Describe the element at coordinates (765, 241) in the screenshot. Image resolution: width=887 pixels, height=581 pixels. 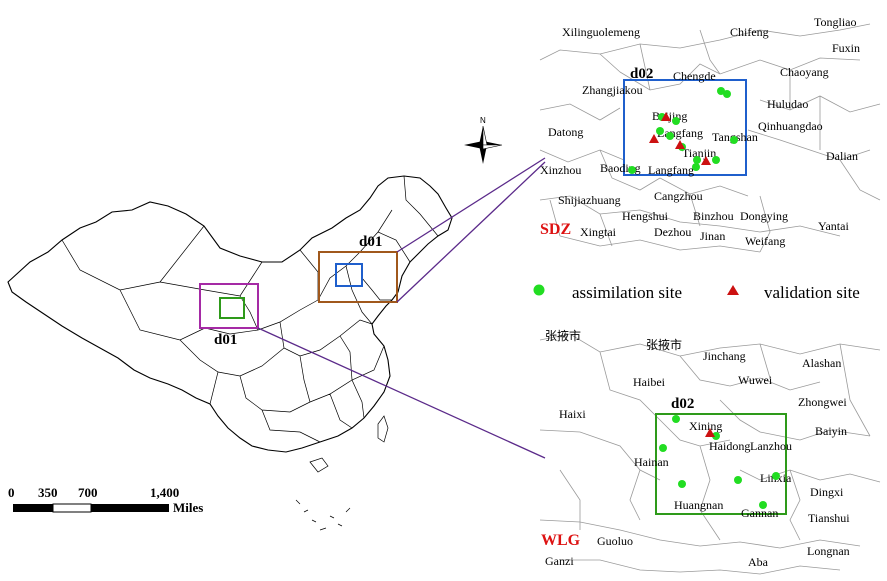
I see `city-weifang: Weifang` at that location.